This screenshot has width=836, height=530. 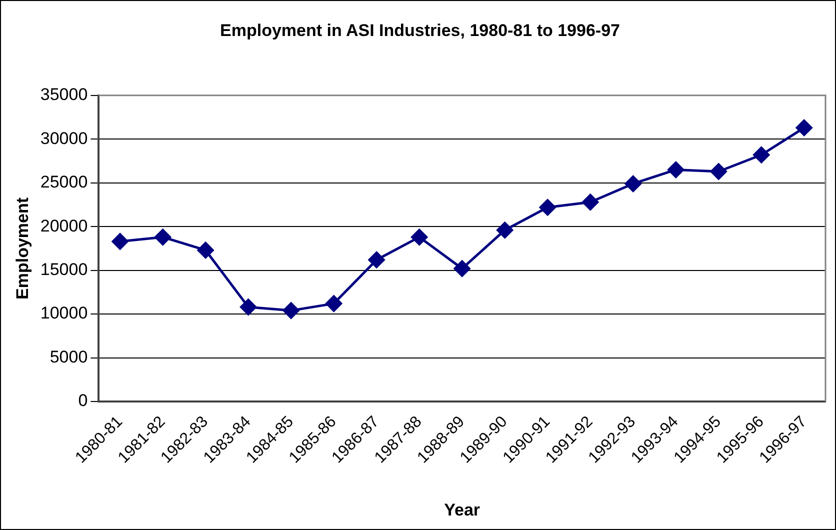 What do you see at coordinates (64, 138) in the screenshot?
I see `y-tick-label: 30000` at bounding box center [64, 138].